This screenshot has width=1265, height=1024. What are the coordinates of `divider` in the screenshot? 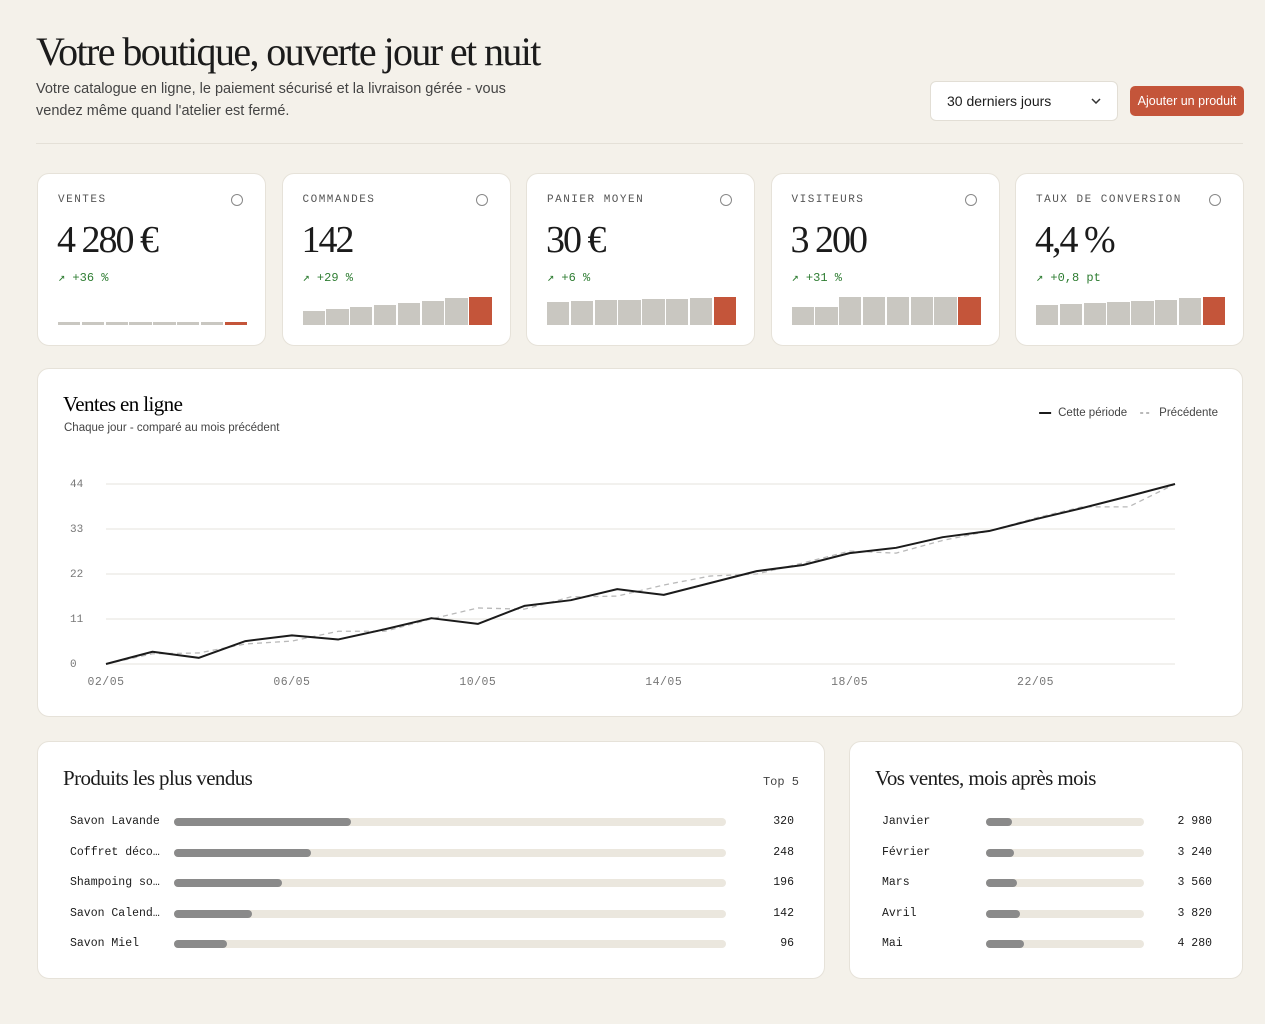 It's located at (639, 143).